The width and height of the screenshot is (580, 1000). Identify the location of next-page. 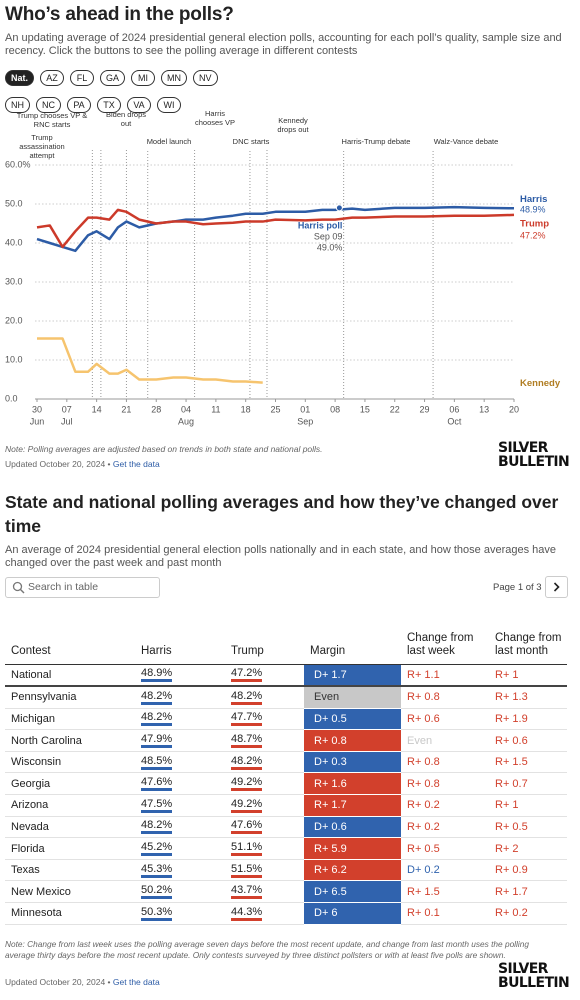
(556, 587).